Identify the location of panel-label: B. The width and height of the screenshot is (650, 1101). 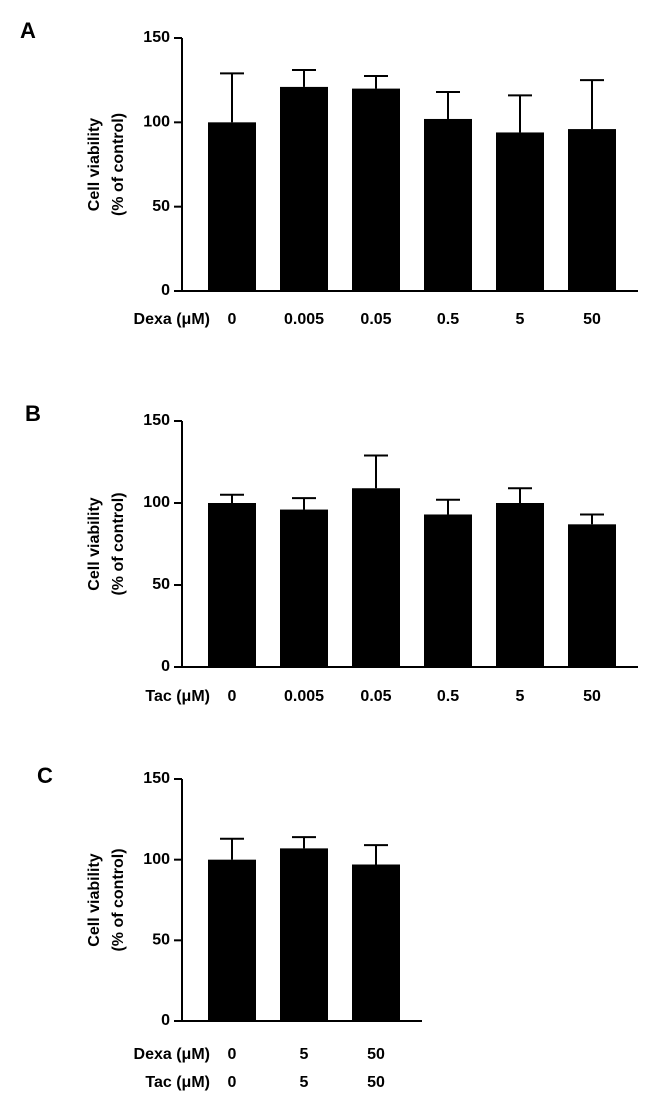
(33, 413).